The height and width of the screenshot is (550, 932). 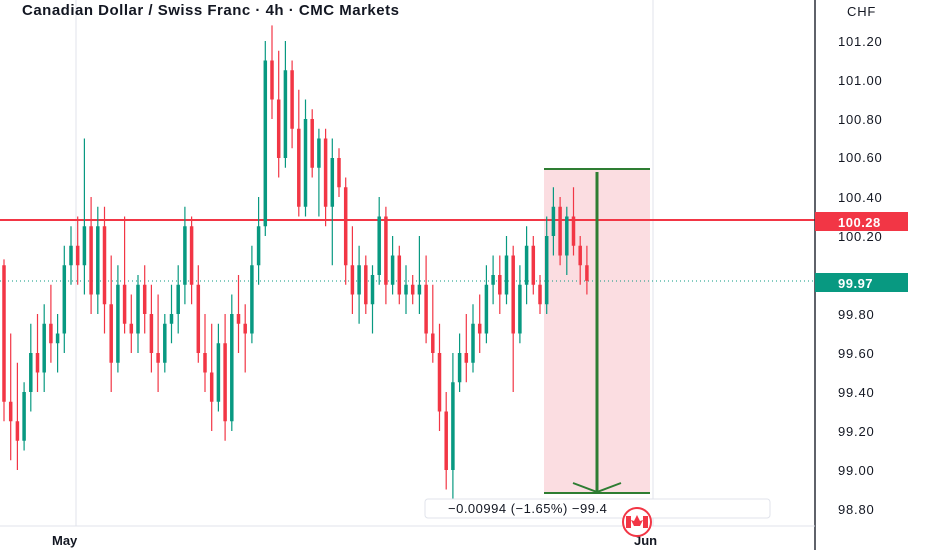 I want to click on time-label-jun: Jun, so click(x=645, y=540).